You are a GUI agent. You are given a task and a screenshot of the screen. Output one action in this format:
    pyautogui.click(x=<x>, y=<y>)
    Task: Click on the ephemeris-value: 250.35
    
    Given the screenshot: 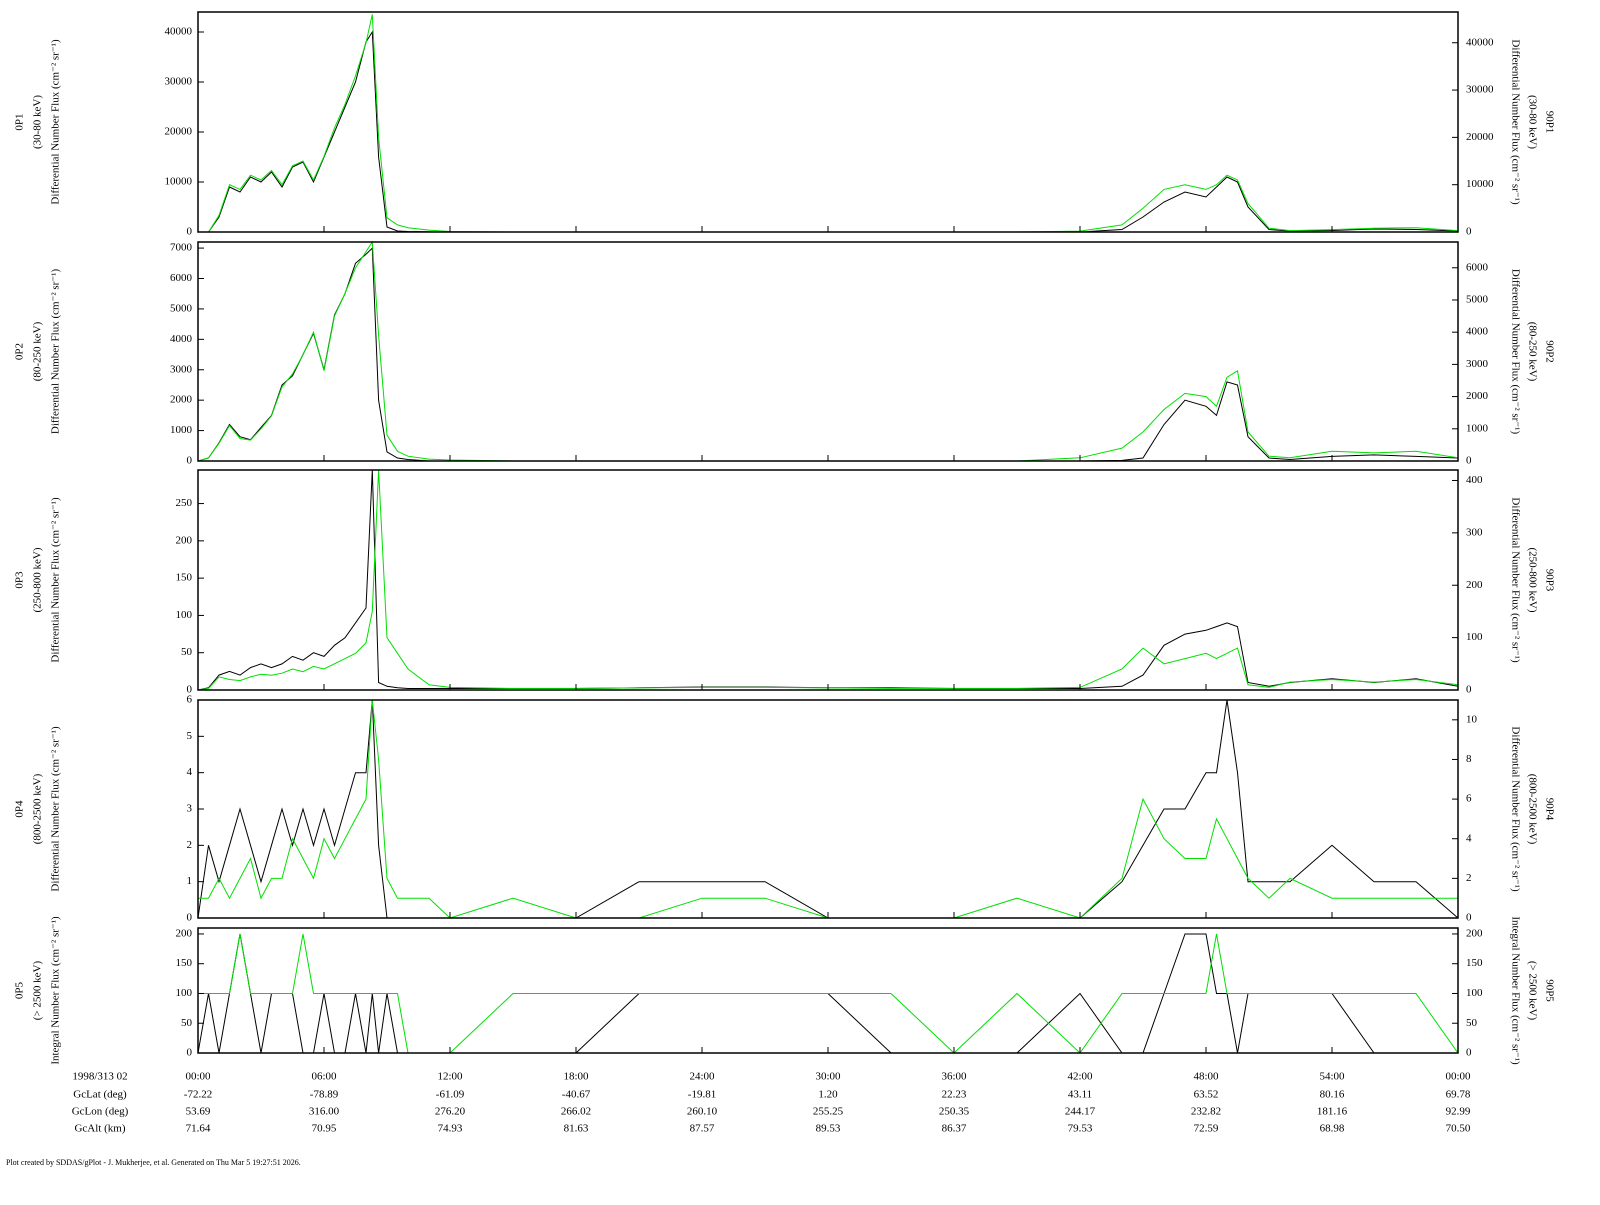 What is the action you would take?
    pyautogui.click(x=954, y=1112)
    